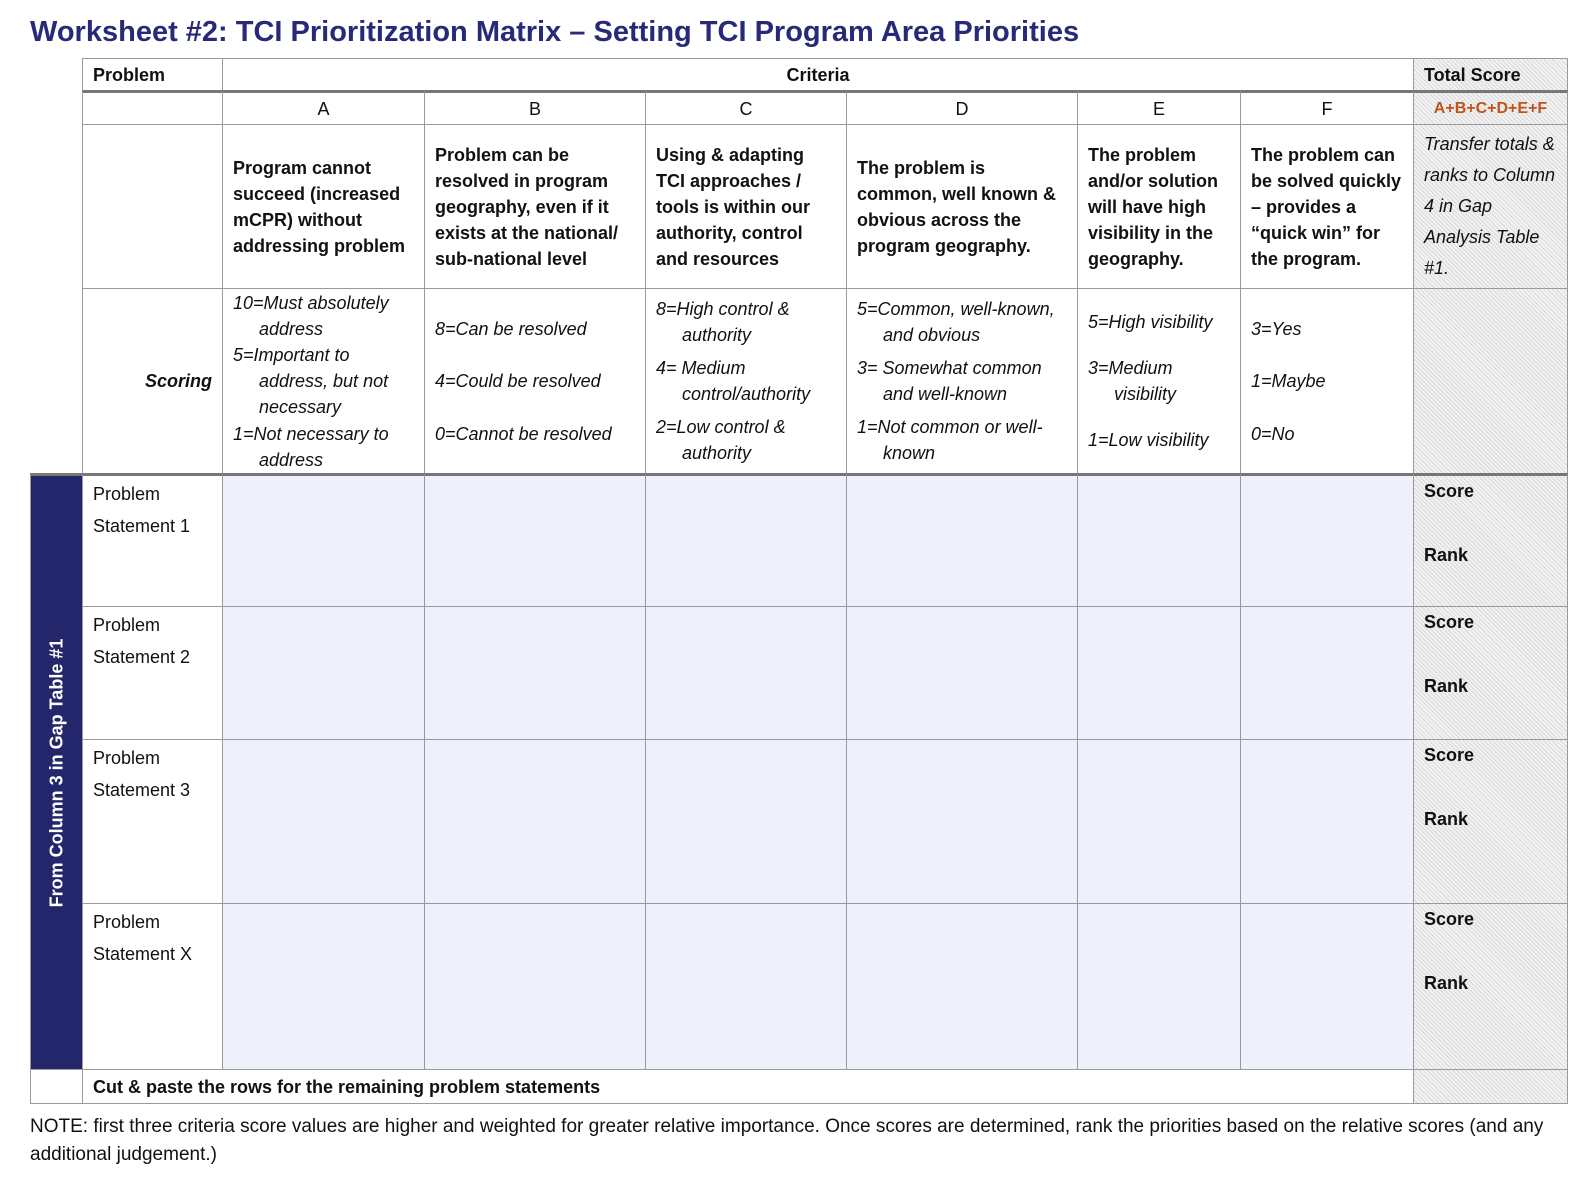 The height and width of the screenshot is (1196, 1590). I want to click on scoring-option: 0=No, so click(1273, 433).